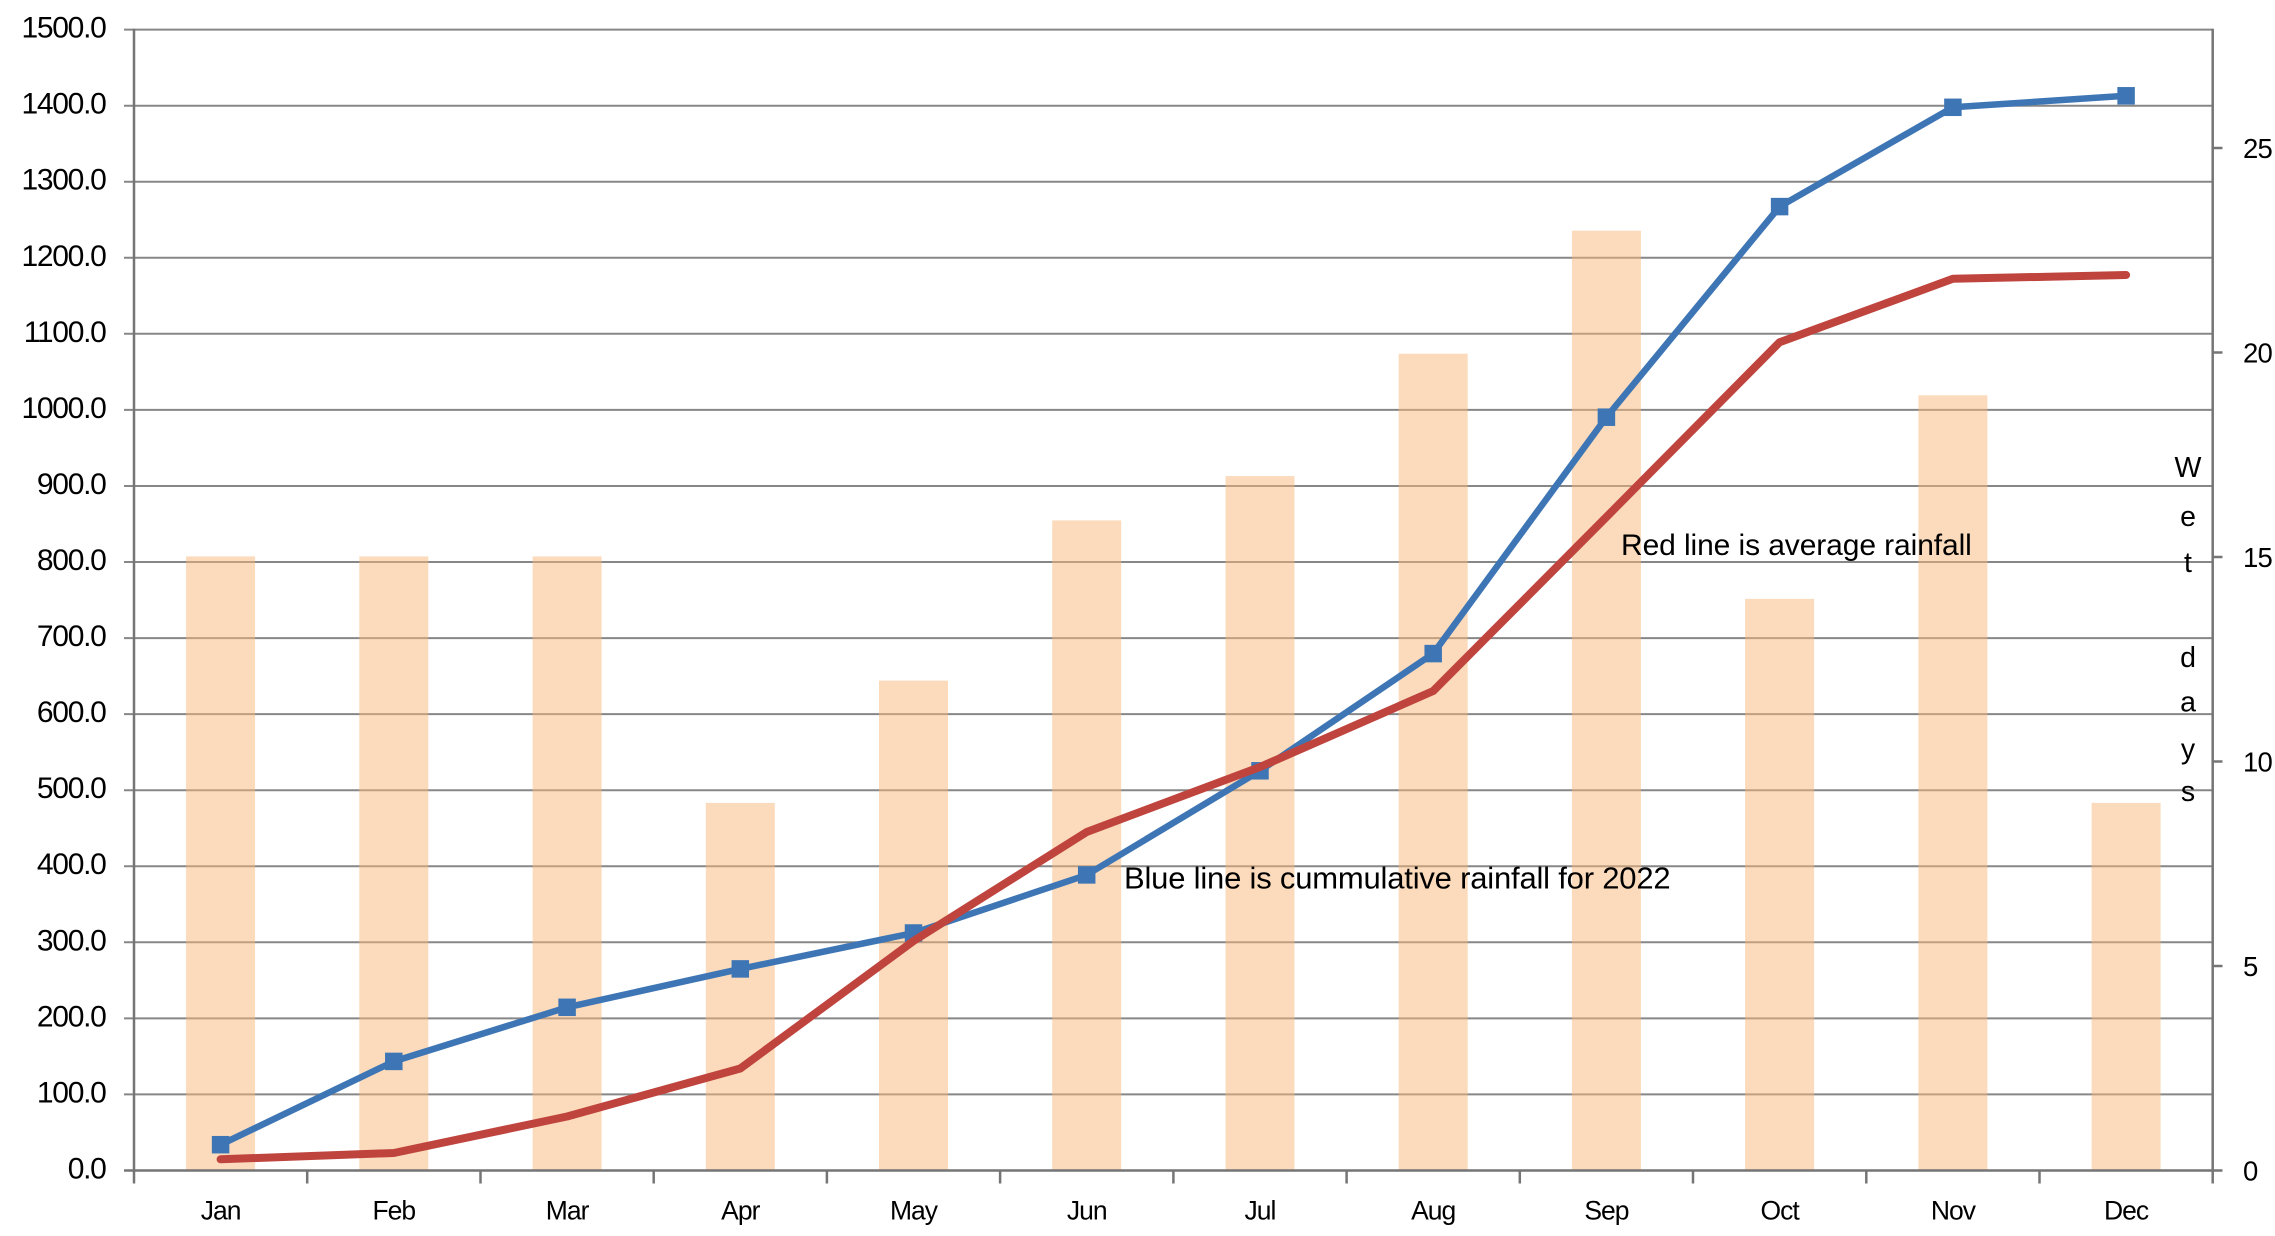  I want to click on svg-text: 300.0, so click(71, 940).